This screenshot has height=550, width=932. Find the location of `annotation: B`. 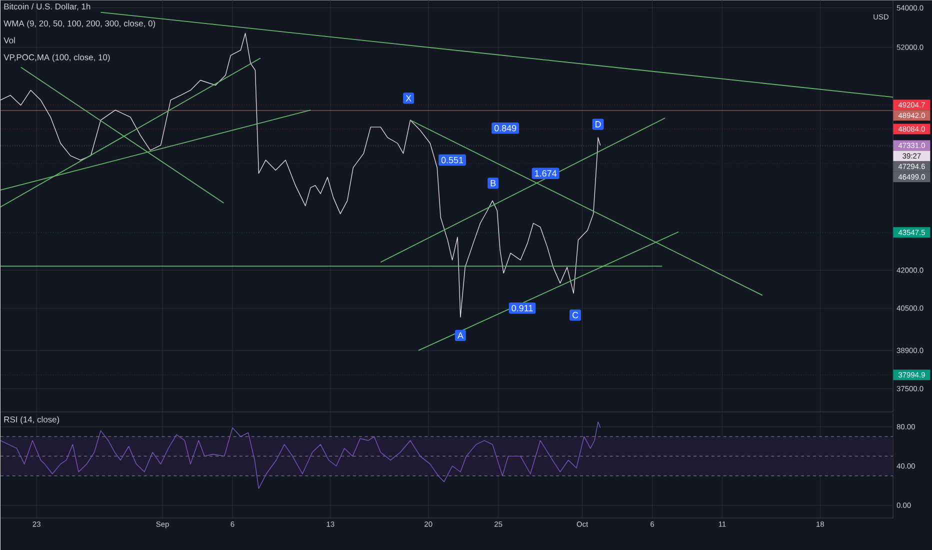

annotation: B is located at coordinates (493, 183).